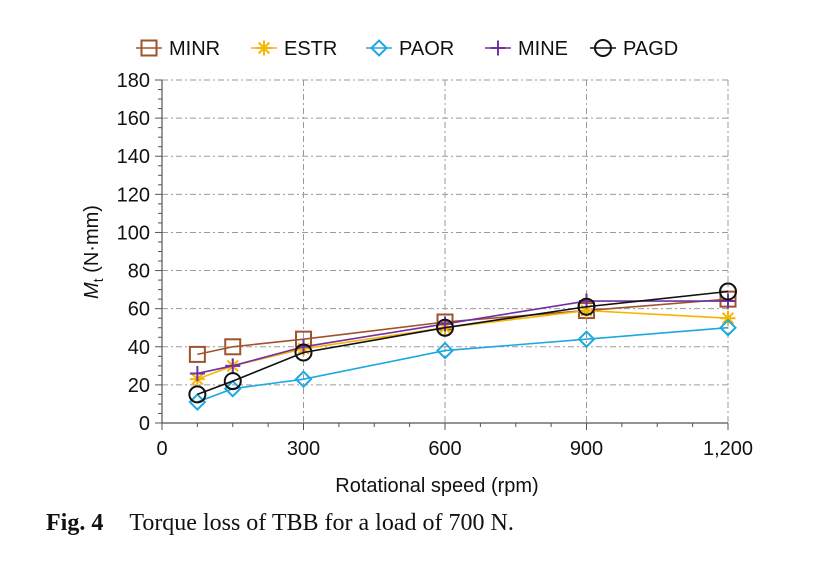 The width and height of the screenshot is (813, 576). Describe the element at coordinates (543, 49) in the screenshot. I see `legend-label: MINE` at that location.